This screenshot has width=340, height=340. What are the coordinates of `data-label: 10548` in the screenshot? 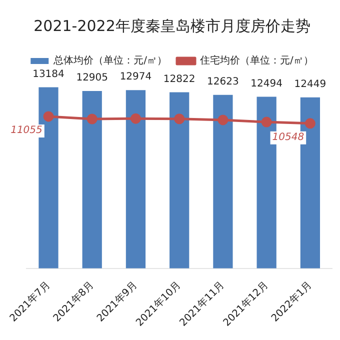 It's located at (288, 138).